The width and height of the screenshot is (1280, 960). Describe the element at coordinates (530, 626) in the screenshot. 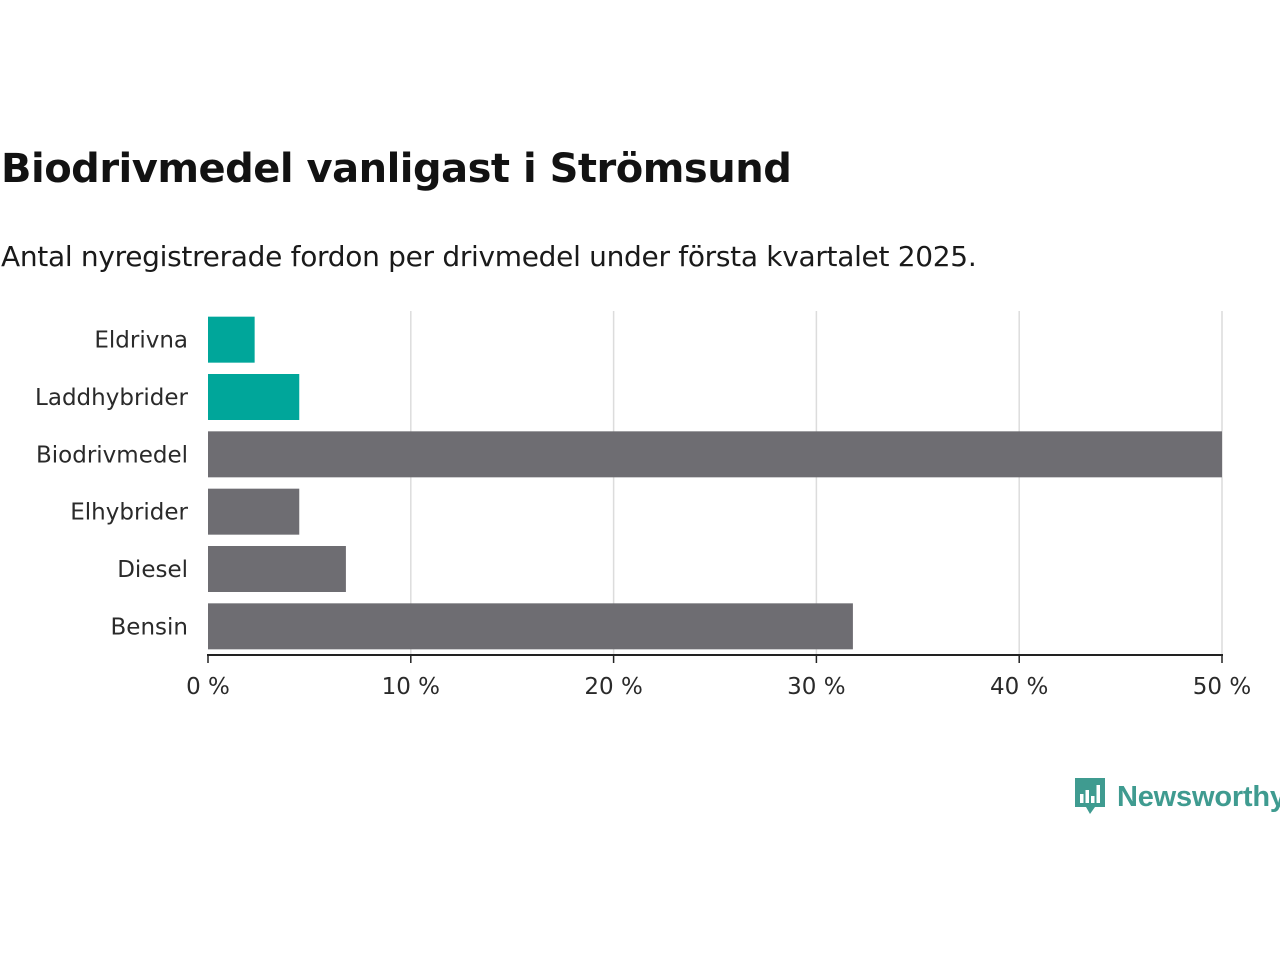

I see `bar-bensin` at that location.